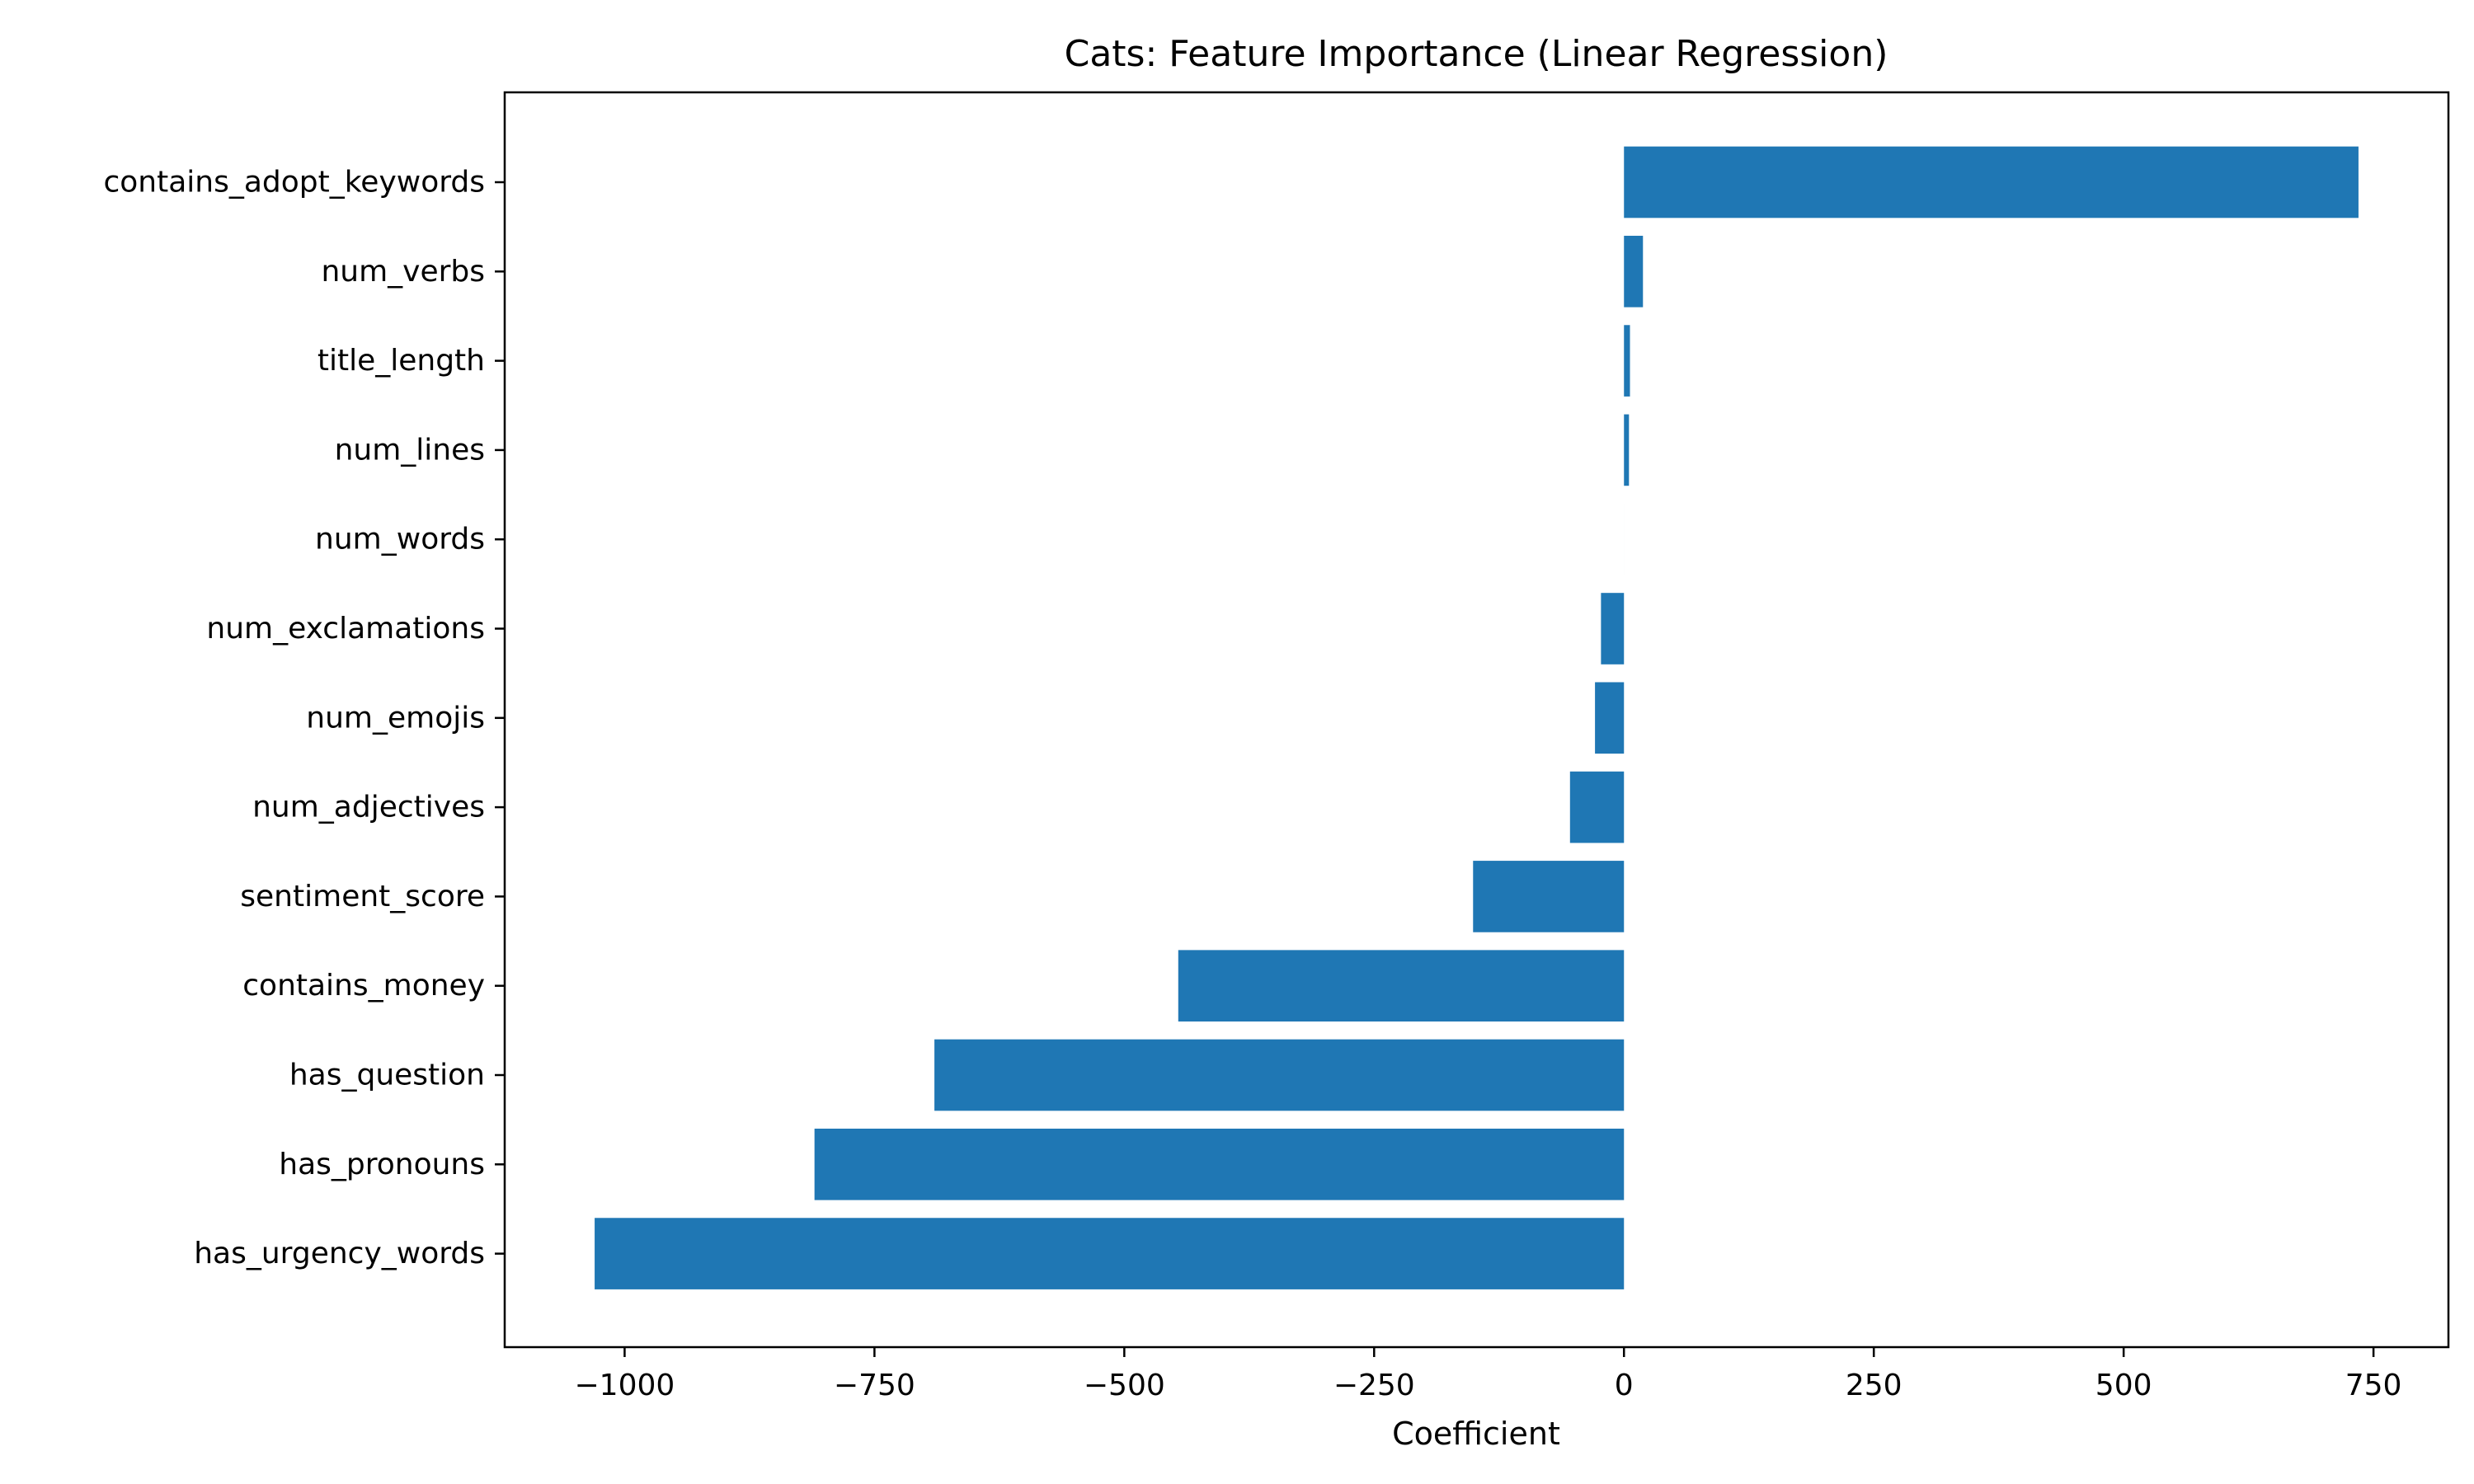 This screenshot has width=2474, height=1484. Describe the element at coordinates (410, 450) in the screenshot. I see `y-tick-label: num_lines` at that location.